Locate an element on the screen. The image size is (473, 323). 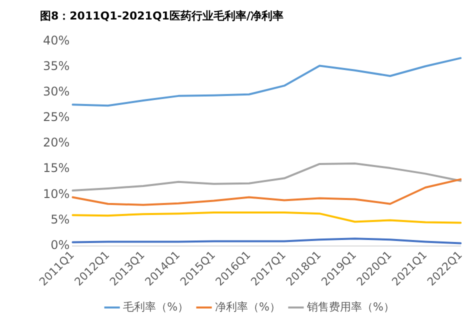
chart-title: 图8：2011Q1-2021Q1医药行业毛利率/净利率 is located at coordinates (162, 15).